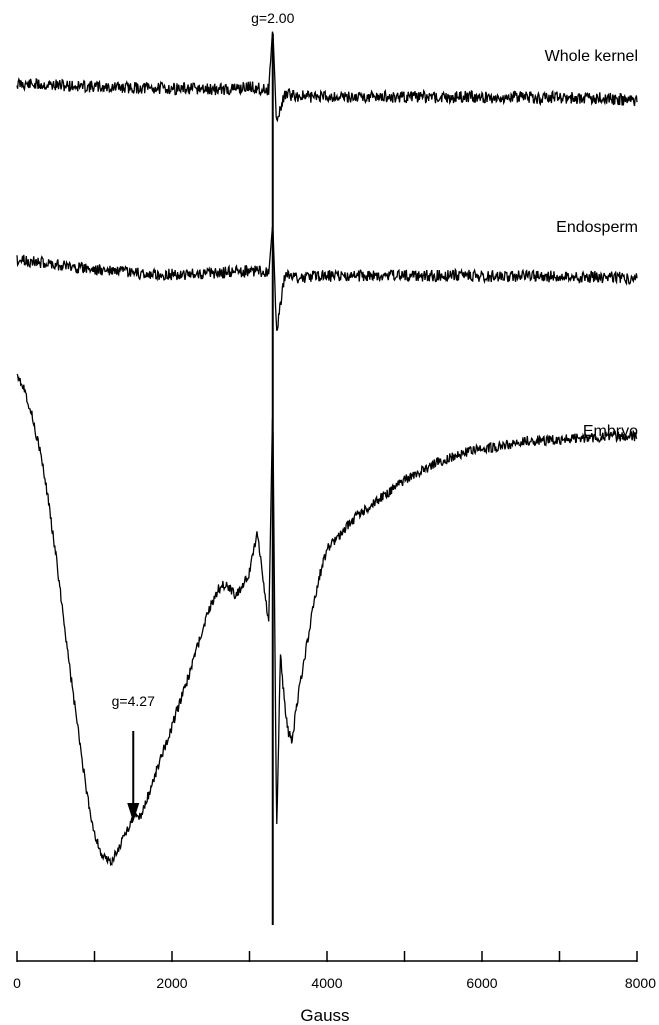  What do you see at coordinates (324, 1015) in the screenshot?
I see `x-axis-title: Gauss` at bounding box center [324, 1015].